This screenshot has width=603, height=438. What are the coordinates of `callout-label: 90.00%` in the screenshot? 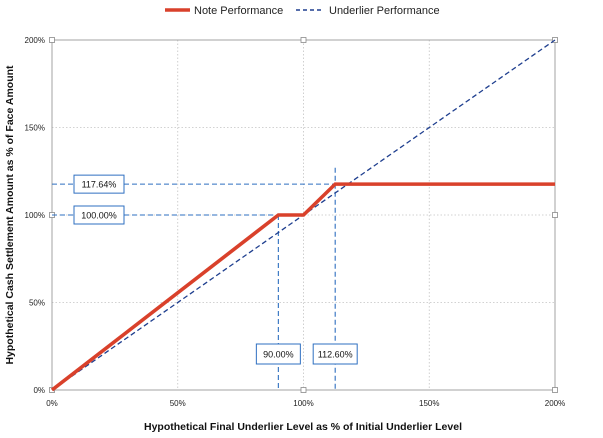 It's located at (278, 355).